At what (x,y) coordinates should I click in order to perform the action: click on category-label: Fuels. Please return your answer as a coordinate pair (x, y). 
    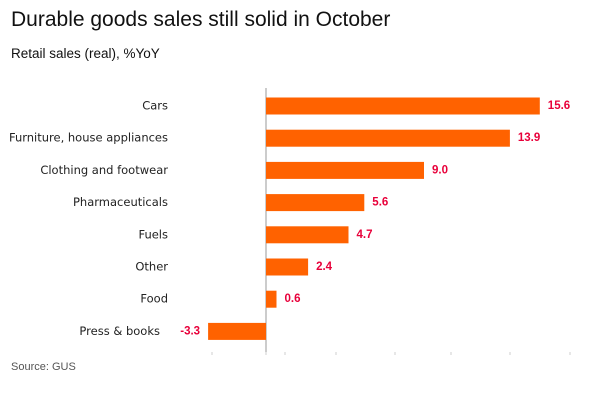
    Looking at the image, I should click on (153, 234).